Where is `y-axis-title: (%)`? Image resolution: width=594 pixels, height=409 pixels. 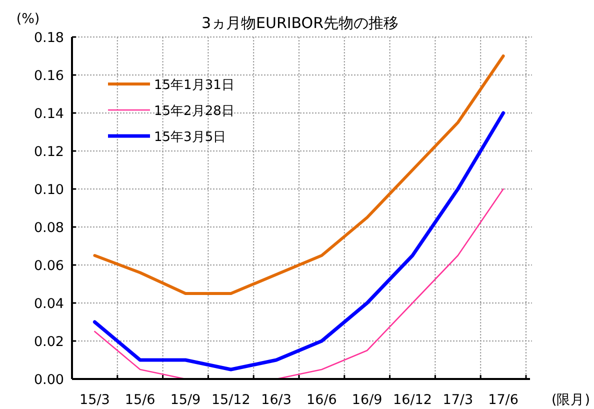 y-axis-title: (%) is located at coordinates (28, 19).